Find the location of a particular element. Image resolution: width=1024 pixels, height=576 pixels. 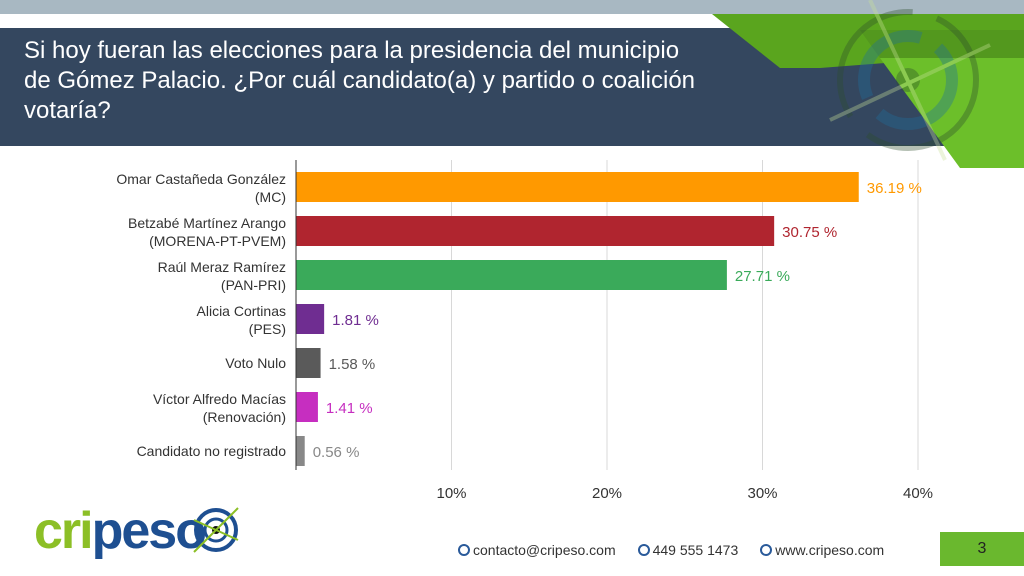

header-decoration is located at coordinates (867, 84).